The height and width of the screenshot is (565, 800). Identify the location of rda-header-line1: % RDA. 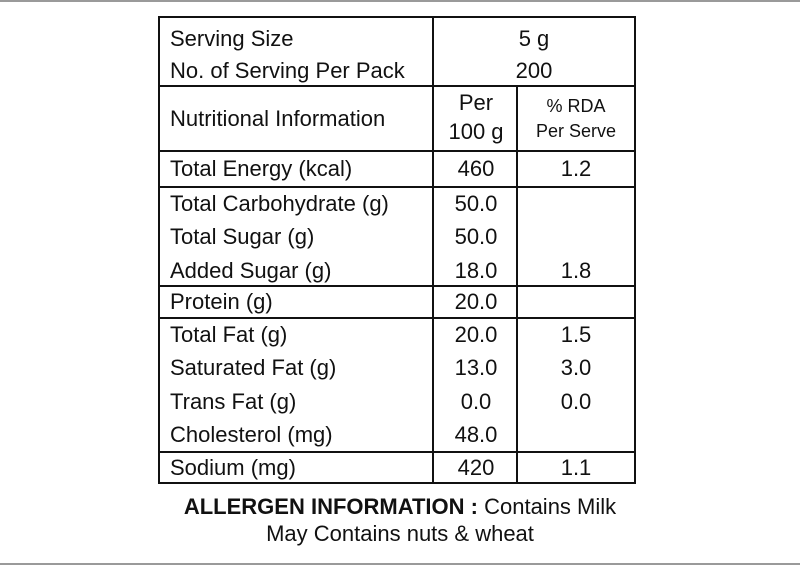
(576, 106).